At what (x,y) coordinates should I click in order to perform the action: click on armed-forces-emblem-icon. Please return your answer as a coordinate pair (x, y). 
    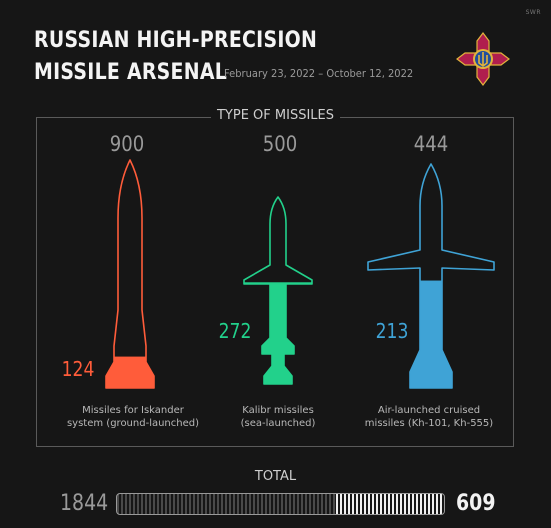
    Looking at the image, I should click on (483, 59).